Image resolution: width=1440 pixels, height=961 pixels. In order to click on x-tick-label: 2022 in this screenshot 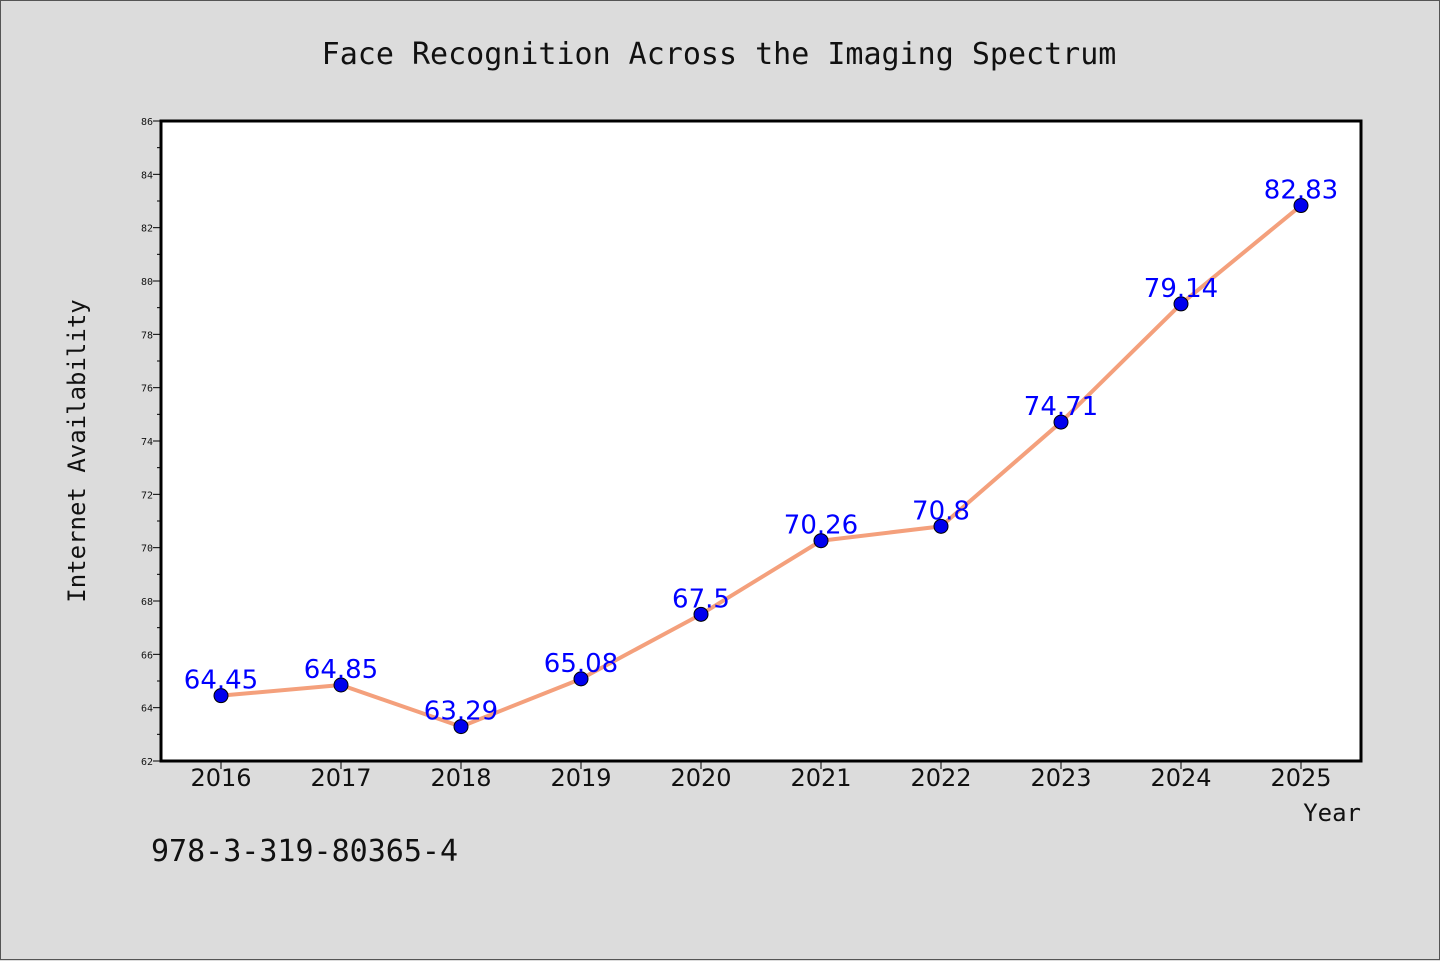, I will do `click(940, 778)`.